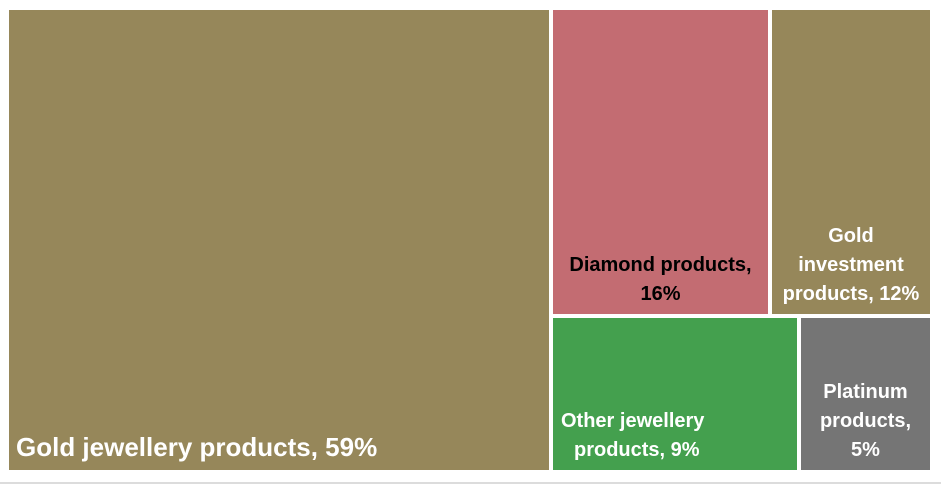 This screenshot has height=485, width=941. Describe the element at coordinates (660, 265) in the screenshot. I see `label-line: Diamond products,` at that location.